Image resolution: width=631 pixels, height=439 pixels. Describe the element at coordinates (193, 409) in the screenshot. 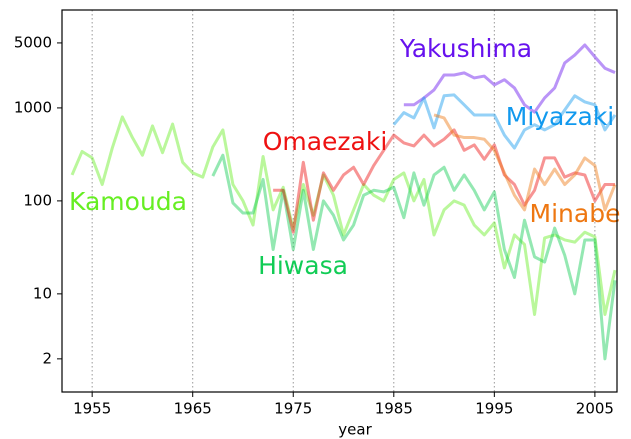

I see `x-tick-label: 1965` at that location.